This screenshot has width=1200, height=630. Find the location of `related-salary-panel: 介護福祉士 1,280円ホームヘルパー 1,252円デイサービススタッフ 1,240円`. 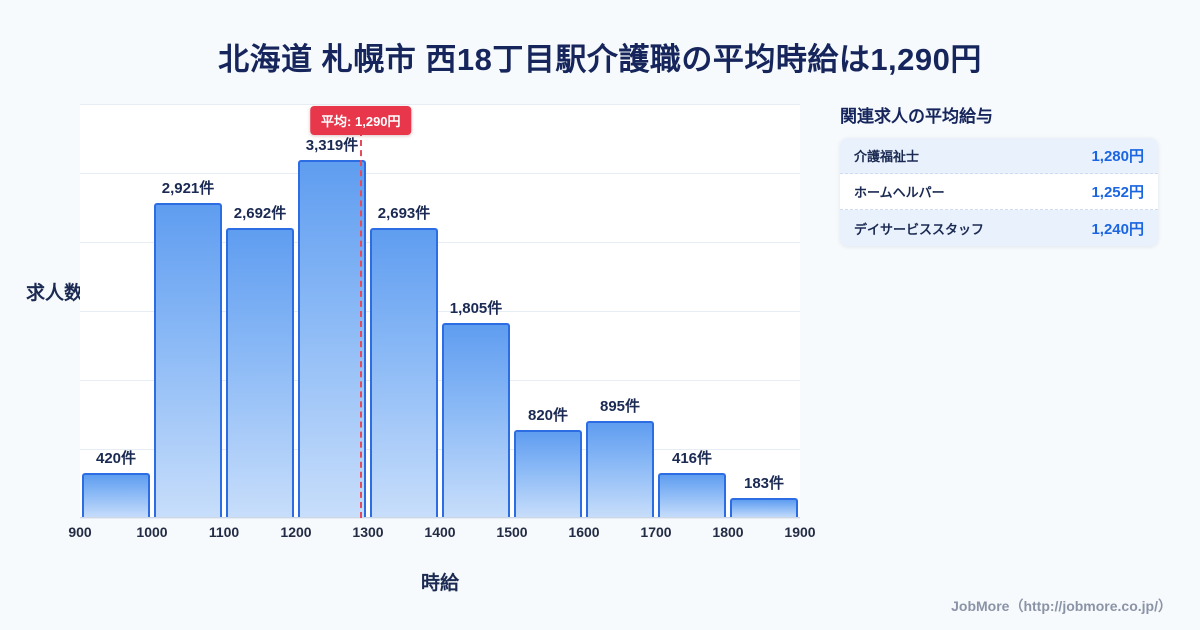

related-salary-panel: 介護福祉士 1,280円ホームヘルパー 1,252円デイサービススタッフ 1,240円 is located at coordinates (999, 192).